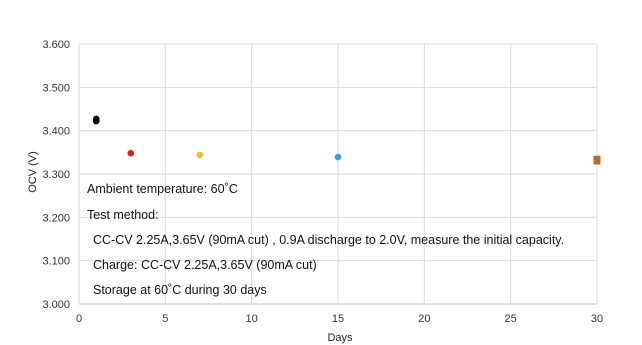 The height and width of the screenshot is (345, 642). Describe the element at coordinates (597, 319) in the screenshot. I see `x-tick-label: 30` at that location.